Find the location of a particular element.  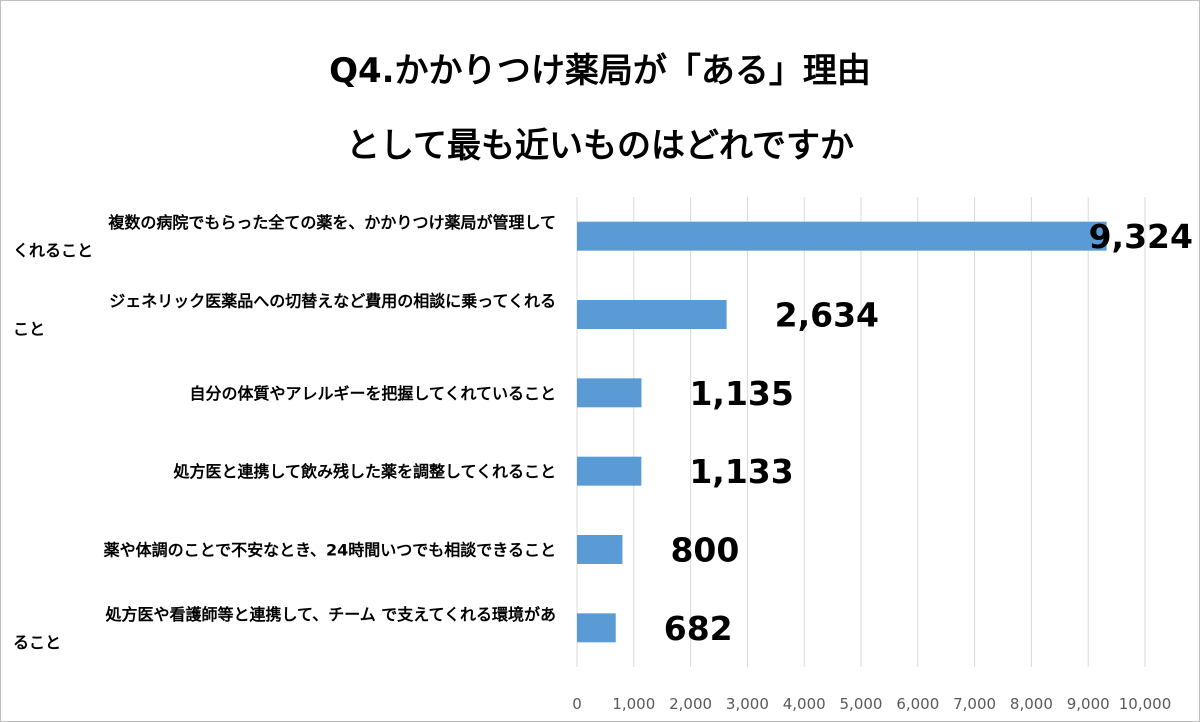

chart-title-line-2: として最も近いものはどれですか is located at coordinates (600, 146).